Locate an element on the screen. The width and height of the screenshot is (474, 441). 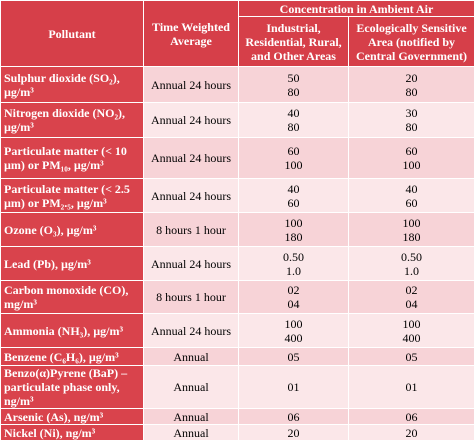
ecological-cell: 06 is located at coordinates (411, 417).